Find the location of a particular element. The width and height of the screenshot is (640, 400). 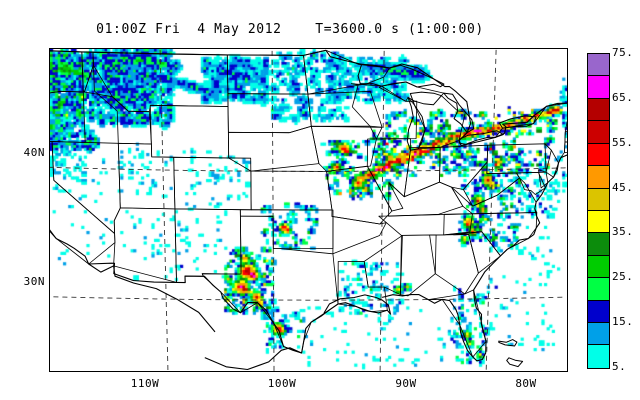

lon-tick-110w: 110W is located at coordinates (145, 383).